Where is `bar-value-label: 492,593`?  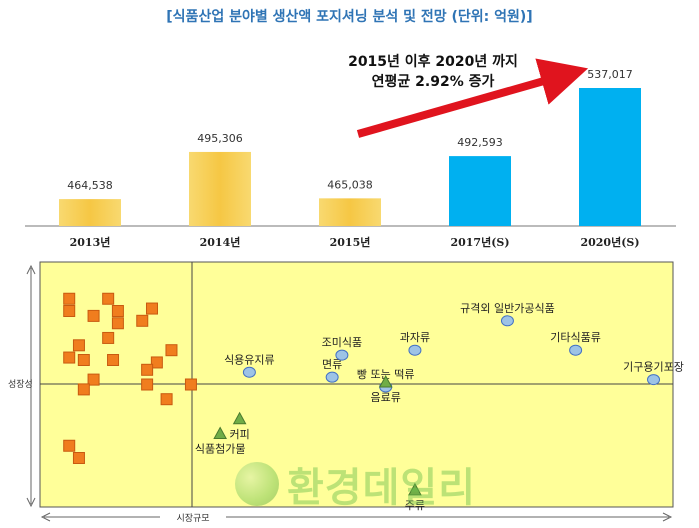 bar-value-label: 492,593 is located at coordinates (480, 142).